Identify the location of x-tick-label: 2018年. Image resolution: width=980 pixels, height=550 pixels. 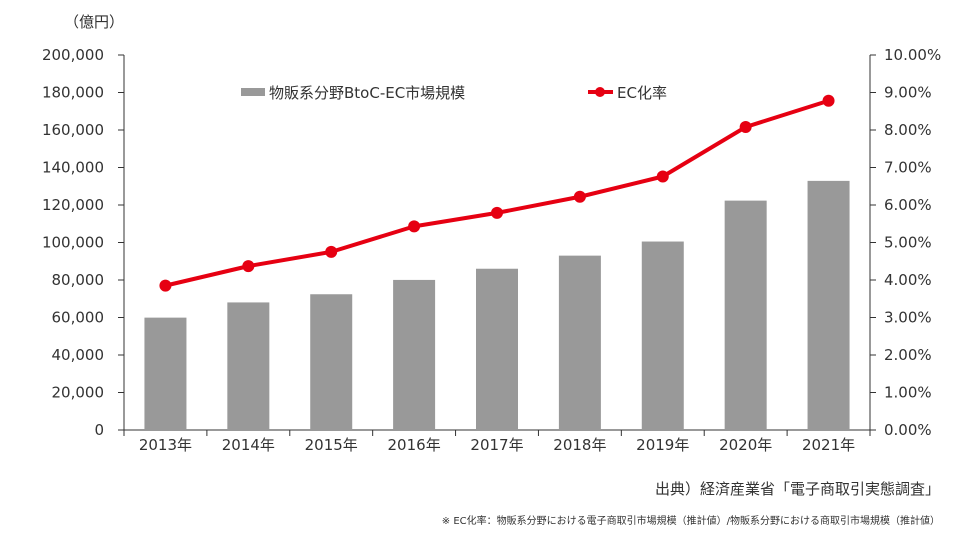
(579, 445).